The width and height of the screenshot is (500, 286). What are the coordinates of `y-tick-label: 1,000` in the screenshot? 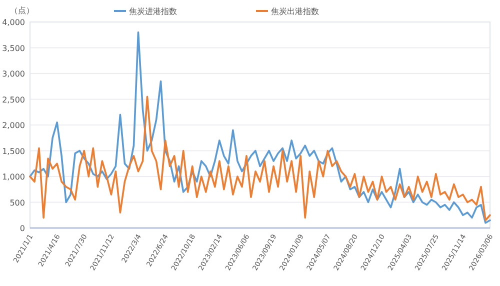 It's located at (13, 177).